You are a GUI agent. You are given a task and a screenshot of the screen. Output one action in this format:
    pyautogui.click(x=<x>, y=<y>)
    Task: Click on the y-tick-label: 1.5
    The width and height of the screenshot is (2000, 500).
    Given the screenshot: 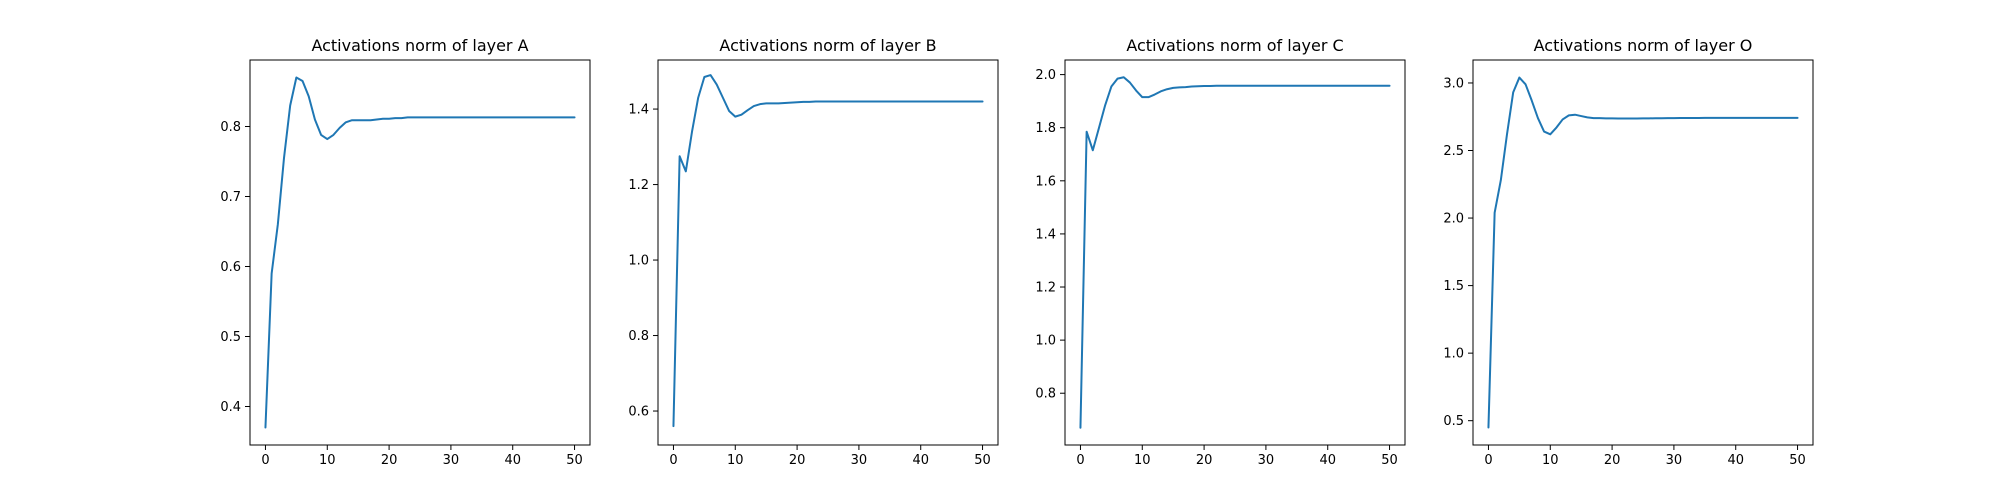 What is the action you would take?
    pyautogui.click(x=1453, y=286)
    